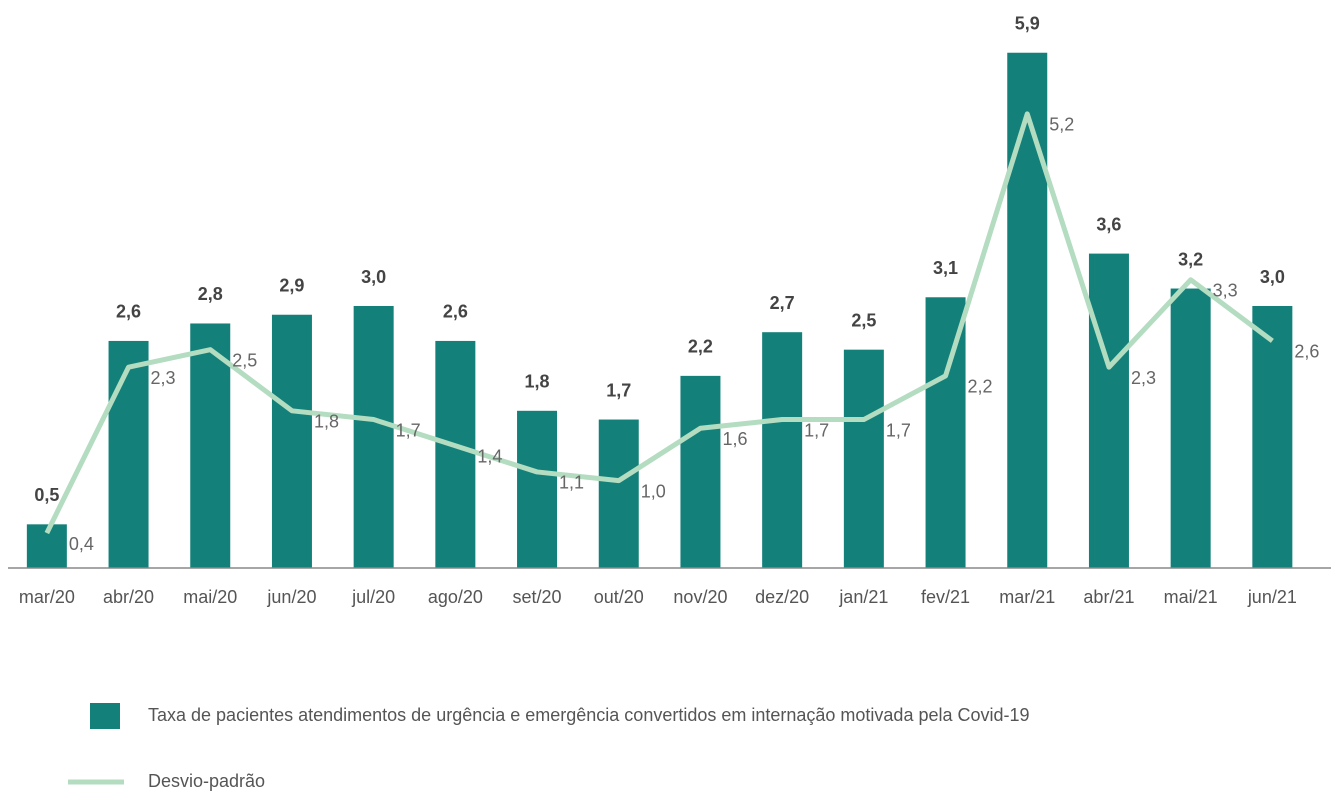 The width and height of the screenshot is (1331, 791). Describe the element at coordinates (210, 294) in the screenshot. I see `bar-value-label: 2,8` at that location.